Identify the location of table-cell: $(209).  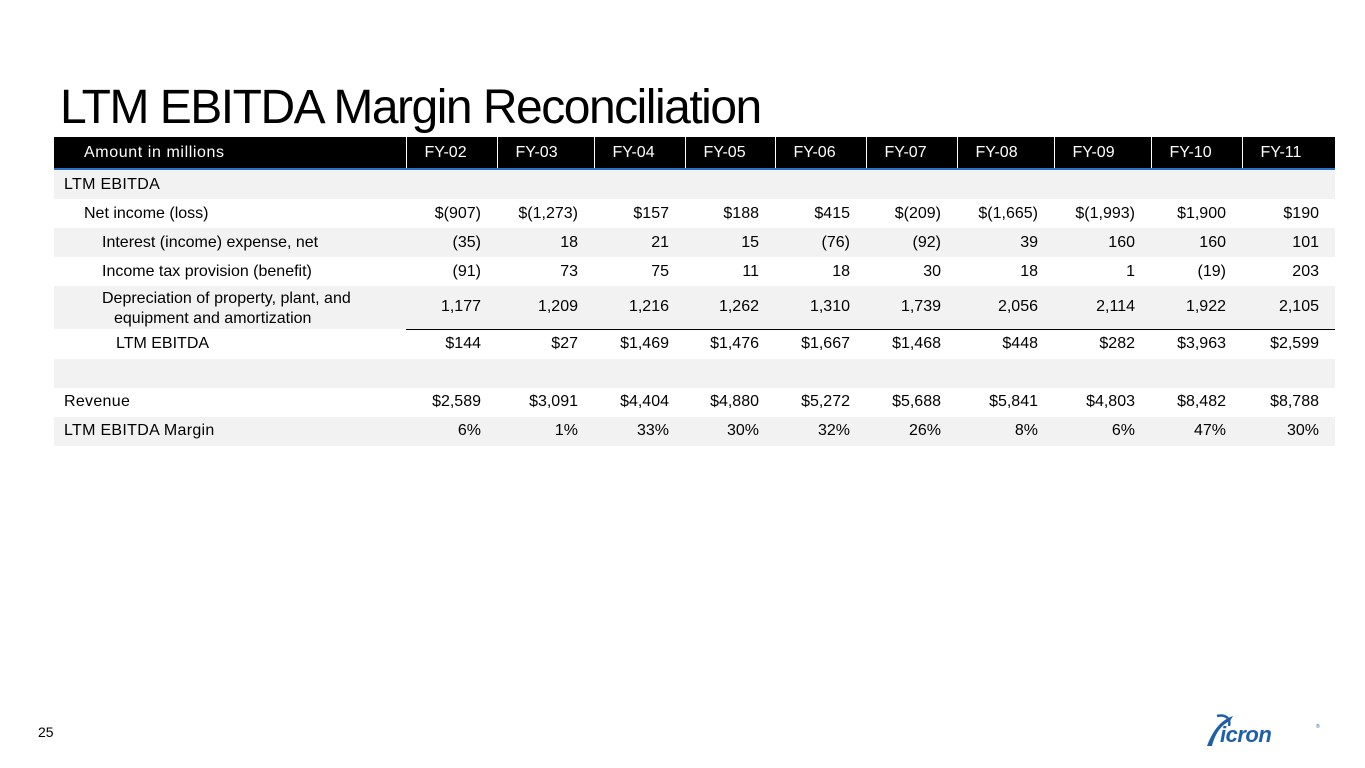
(917, 213).